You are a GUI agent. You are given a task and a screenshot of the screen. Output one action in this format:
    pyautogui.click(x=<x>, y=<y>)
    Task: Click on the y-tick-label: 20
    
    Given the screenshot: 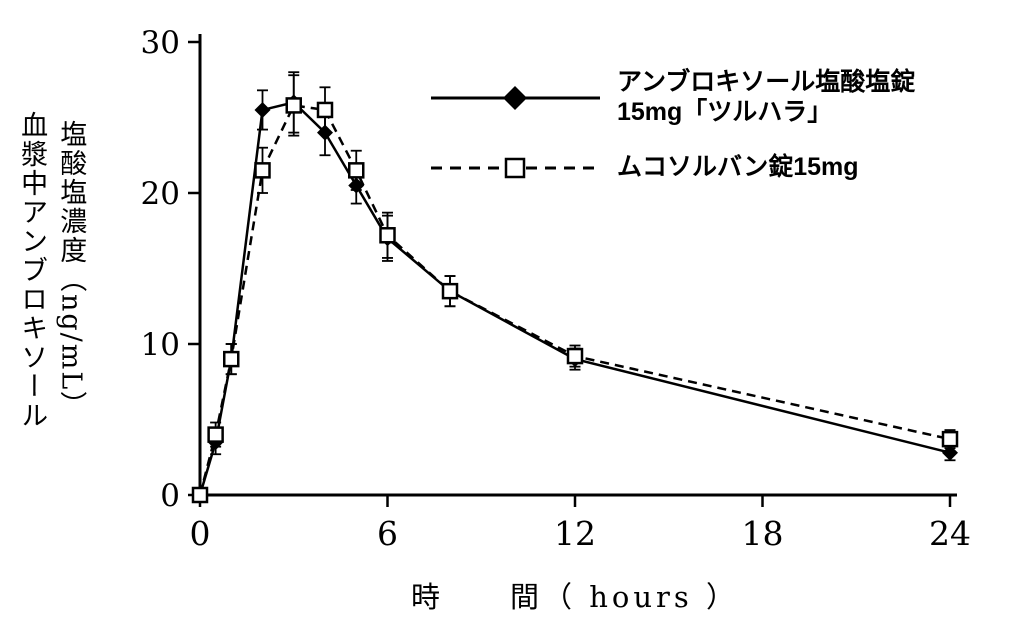 What is the action you would take?
    pyautogui.click(x=160, y=194)
    